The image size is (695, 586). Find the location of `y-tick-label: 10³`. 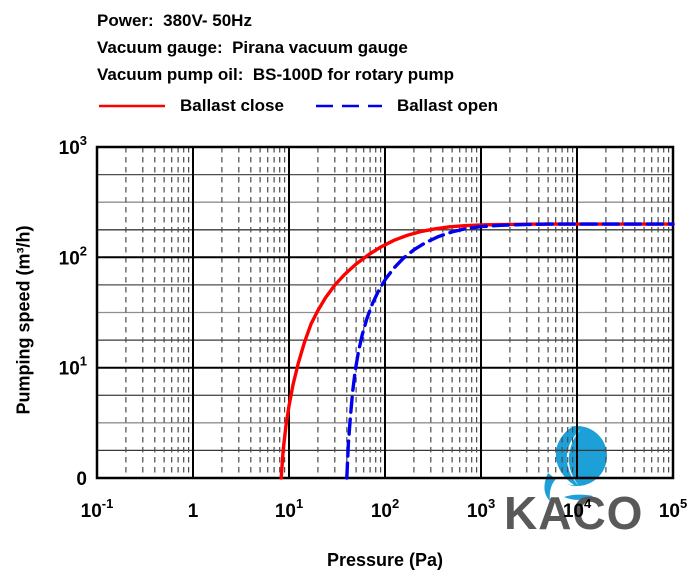

y-tick-label: 10³ is located at coordinates (73, 146).